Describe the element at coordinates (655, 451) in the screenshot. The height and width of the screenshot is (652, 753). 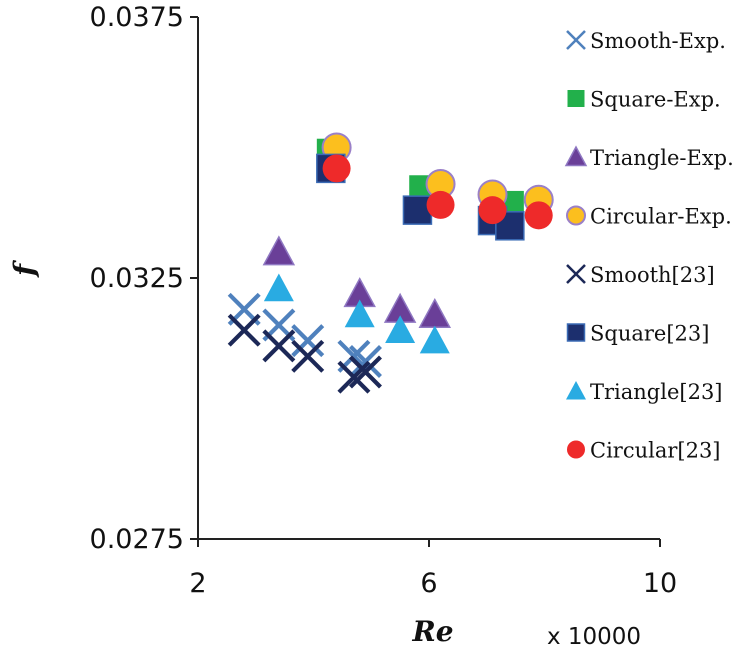
I see `legend-label: Circular[23]` at that location.